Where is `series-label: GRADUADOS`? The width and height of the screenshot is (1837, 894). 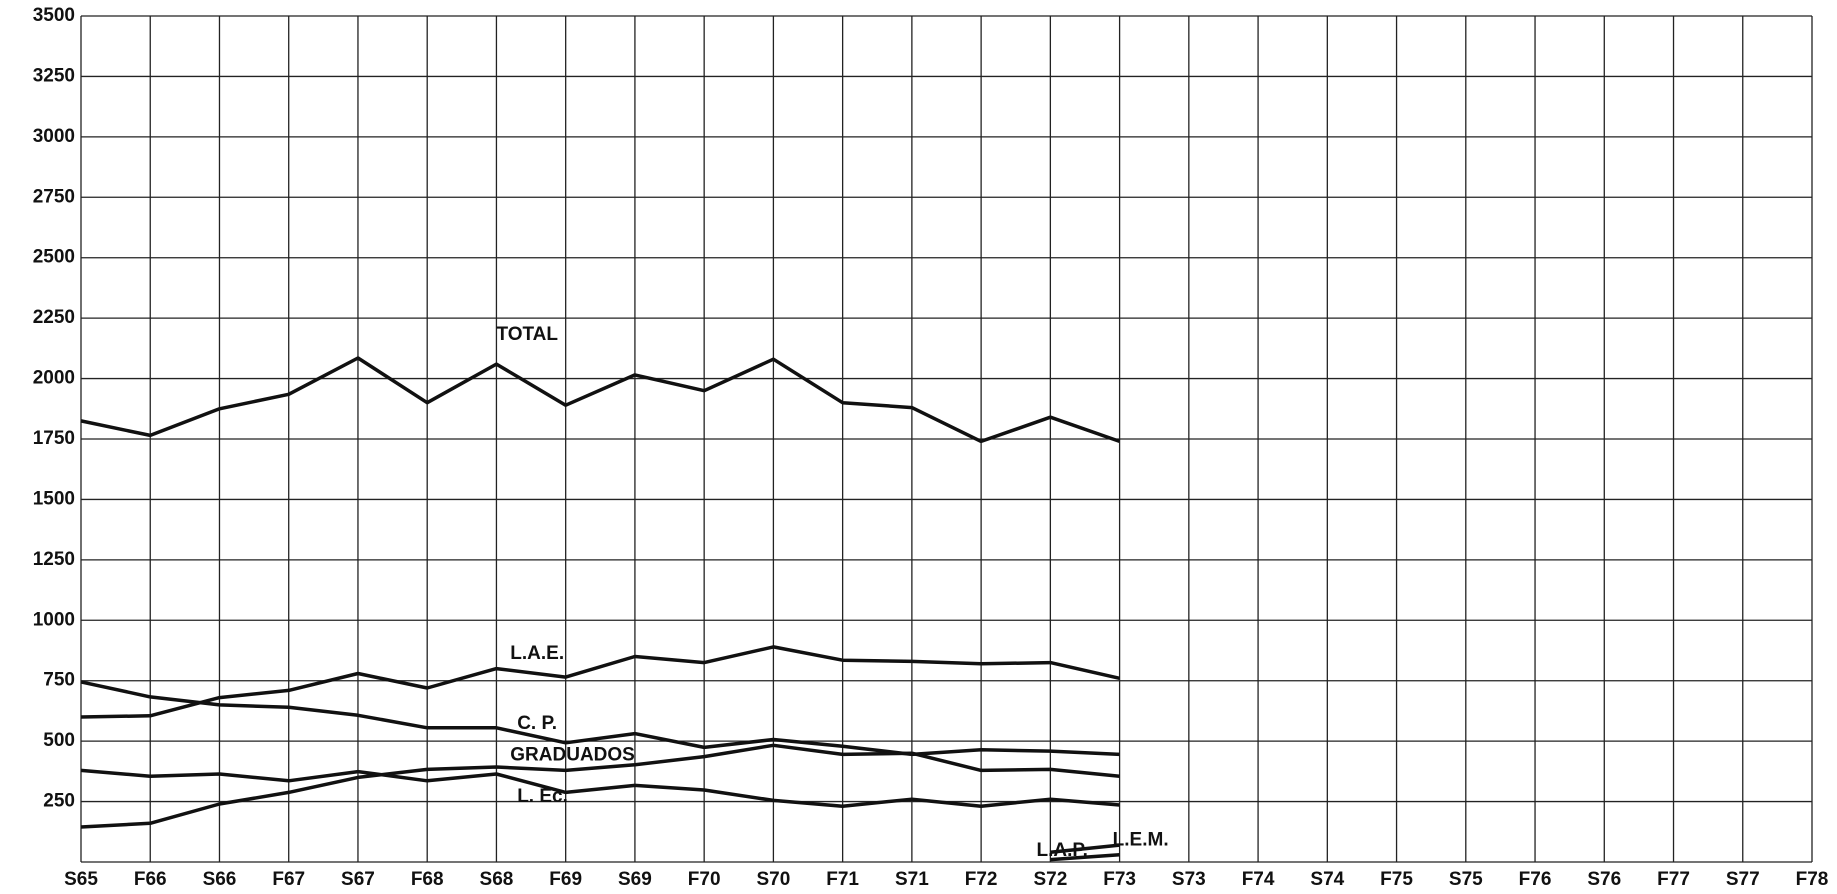 series-label: GRADUADOS is located at coordinates (572, 755).